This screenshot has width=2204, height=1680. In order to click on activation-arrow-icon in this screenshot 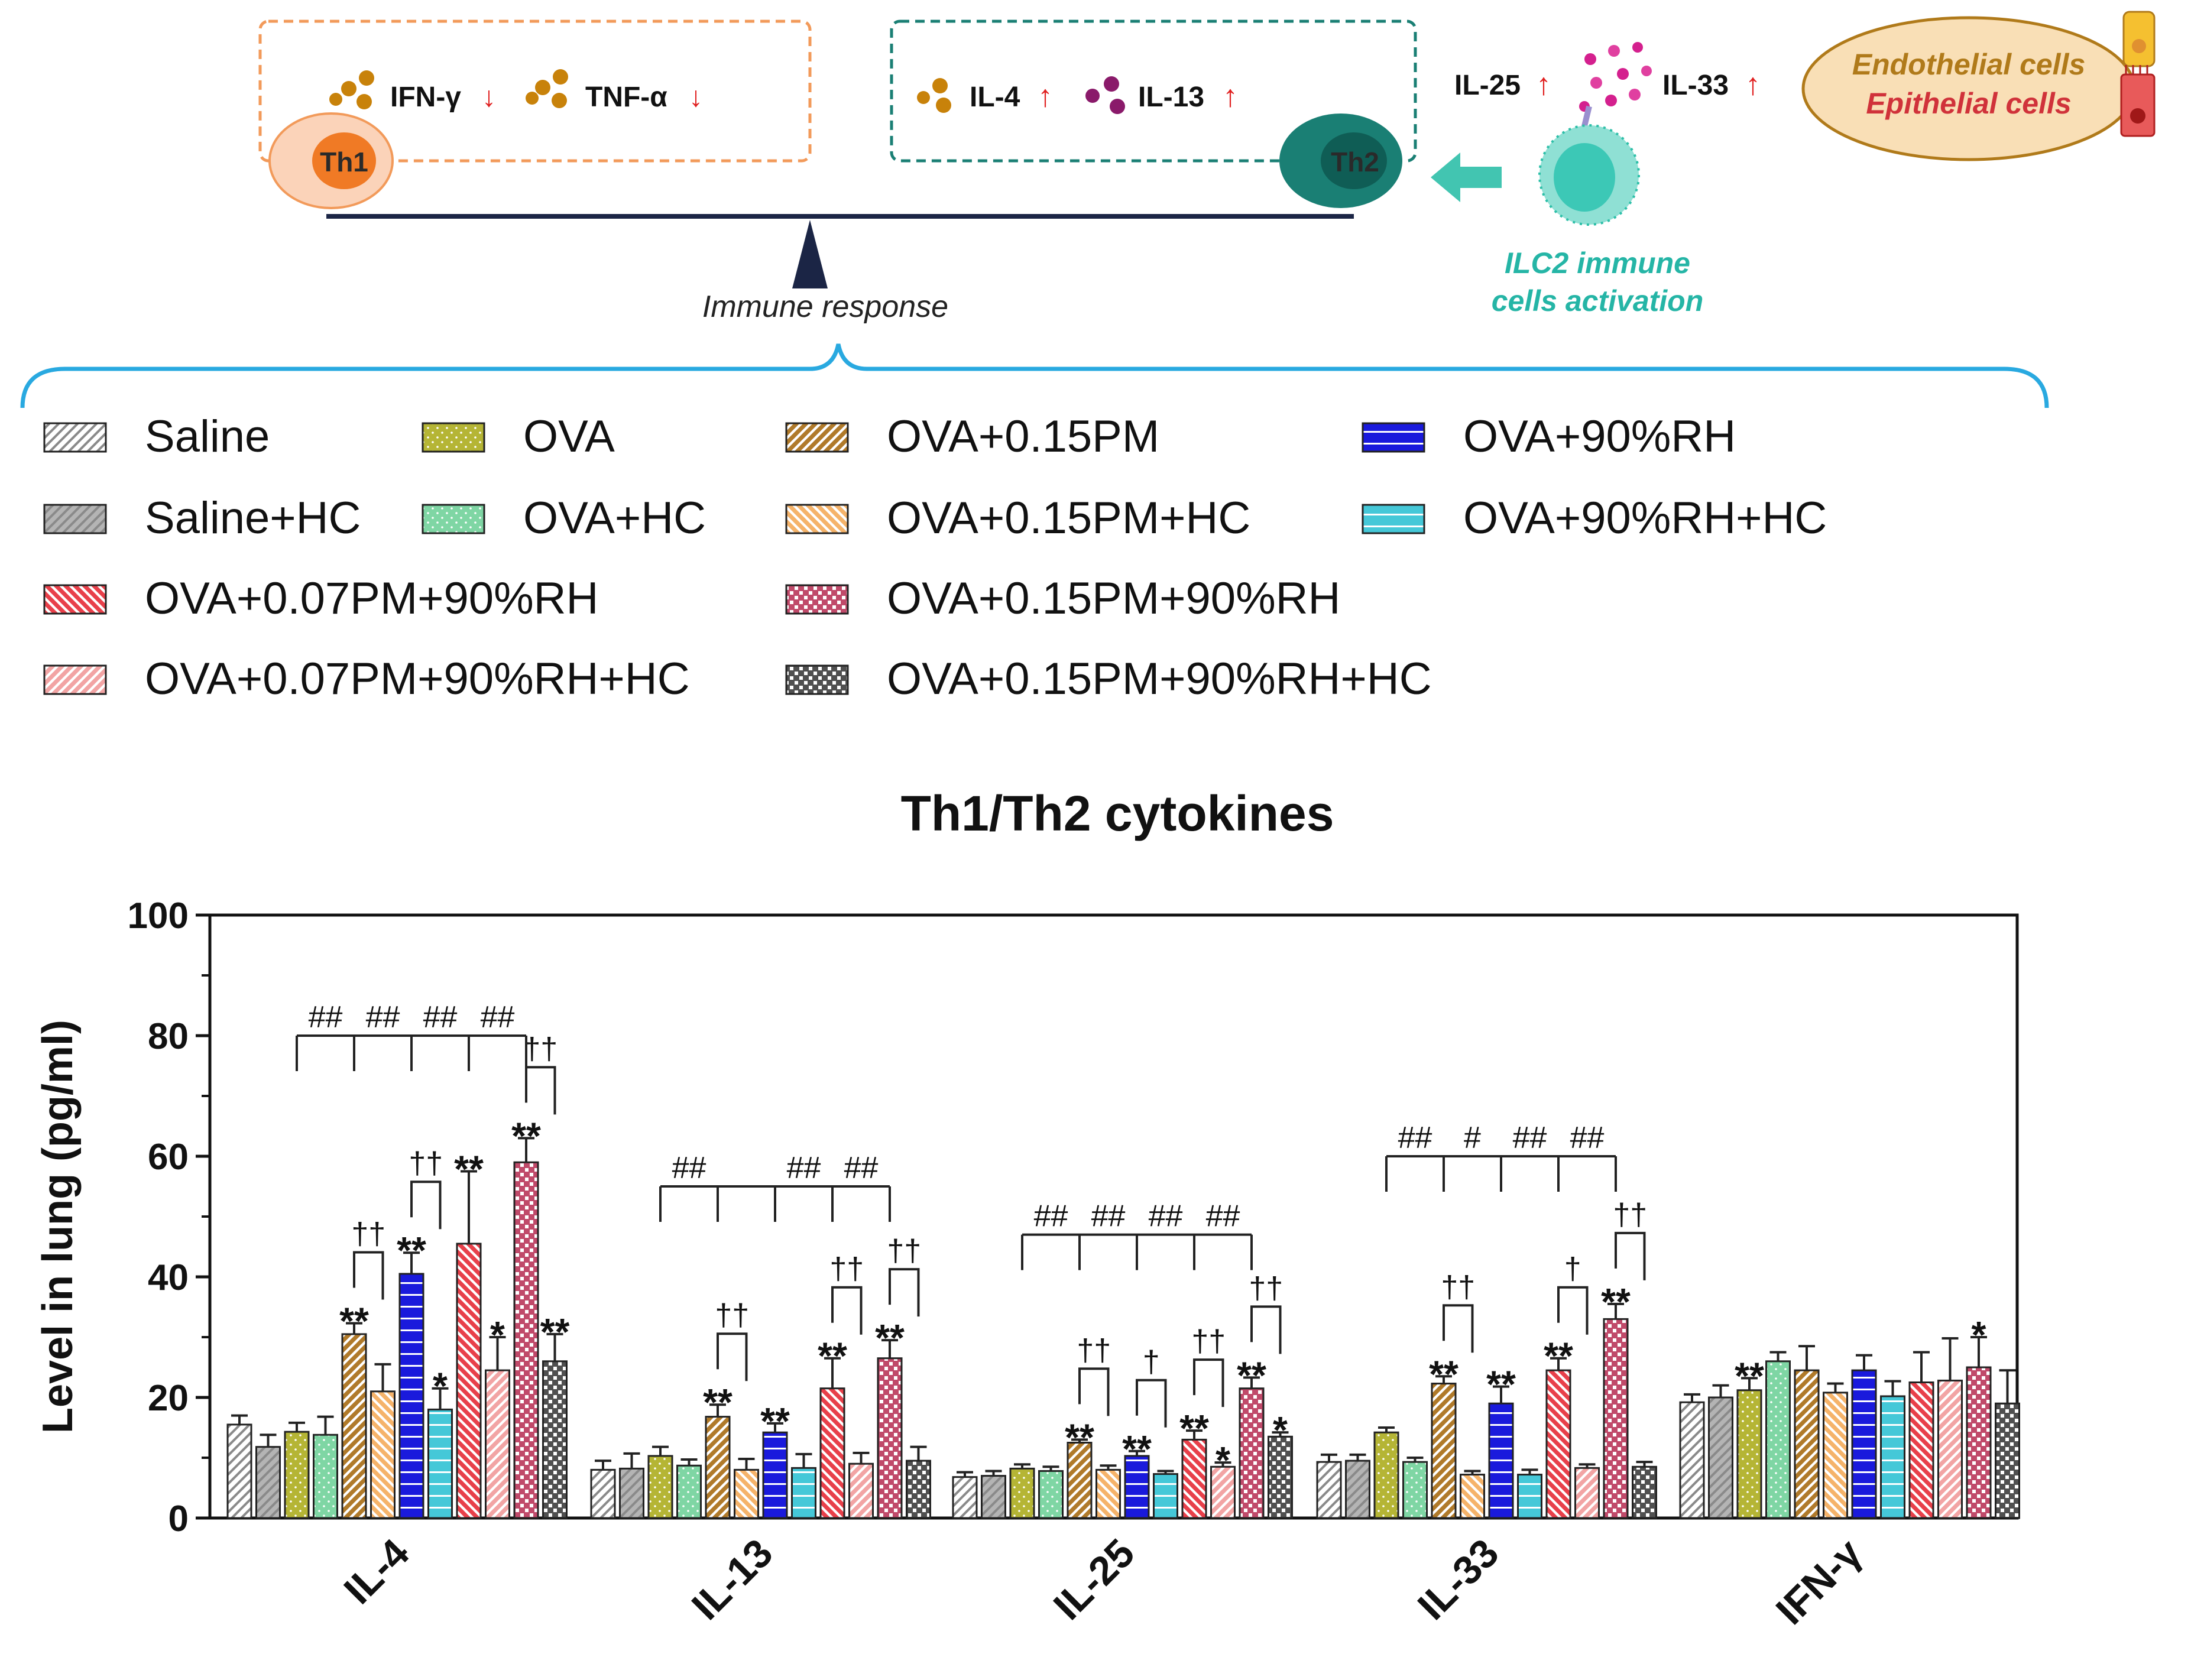, I will do `click(1466, 177)`.